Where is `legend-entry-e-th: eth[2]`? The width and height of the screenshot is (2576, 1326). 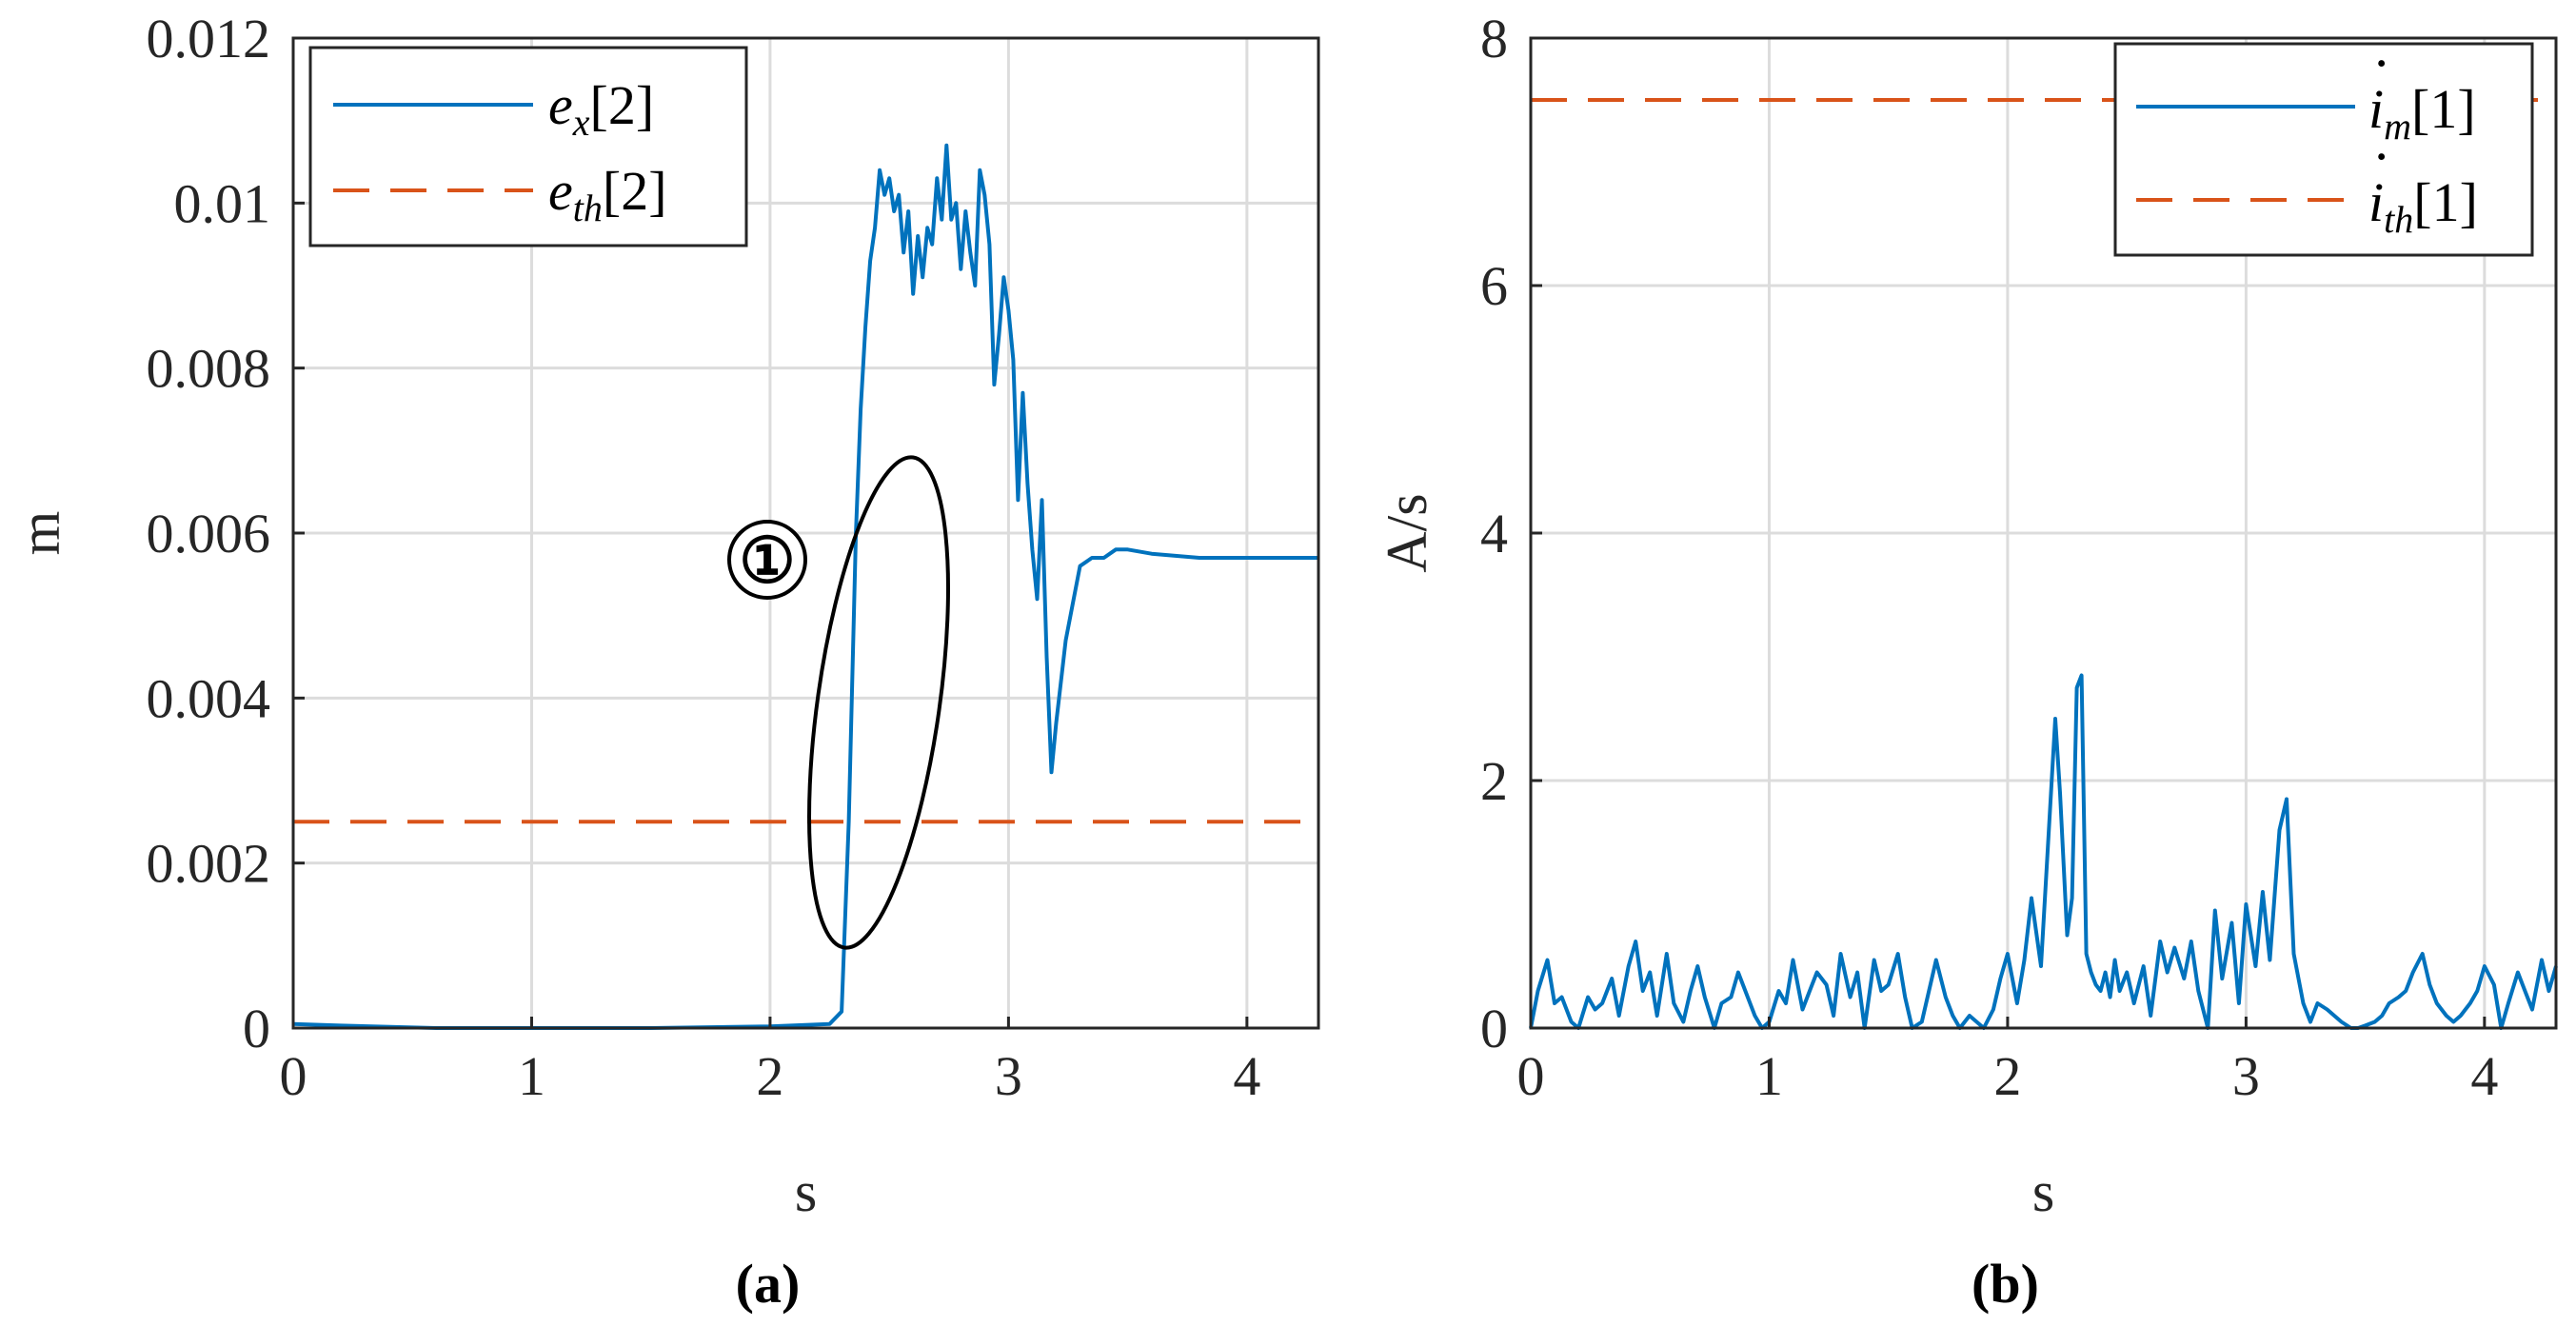
legend-entry-e-th: eth[2] is located at coordinates (607, 194).